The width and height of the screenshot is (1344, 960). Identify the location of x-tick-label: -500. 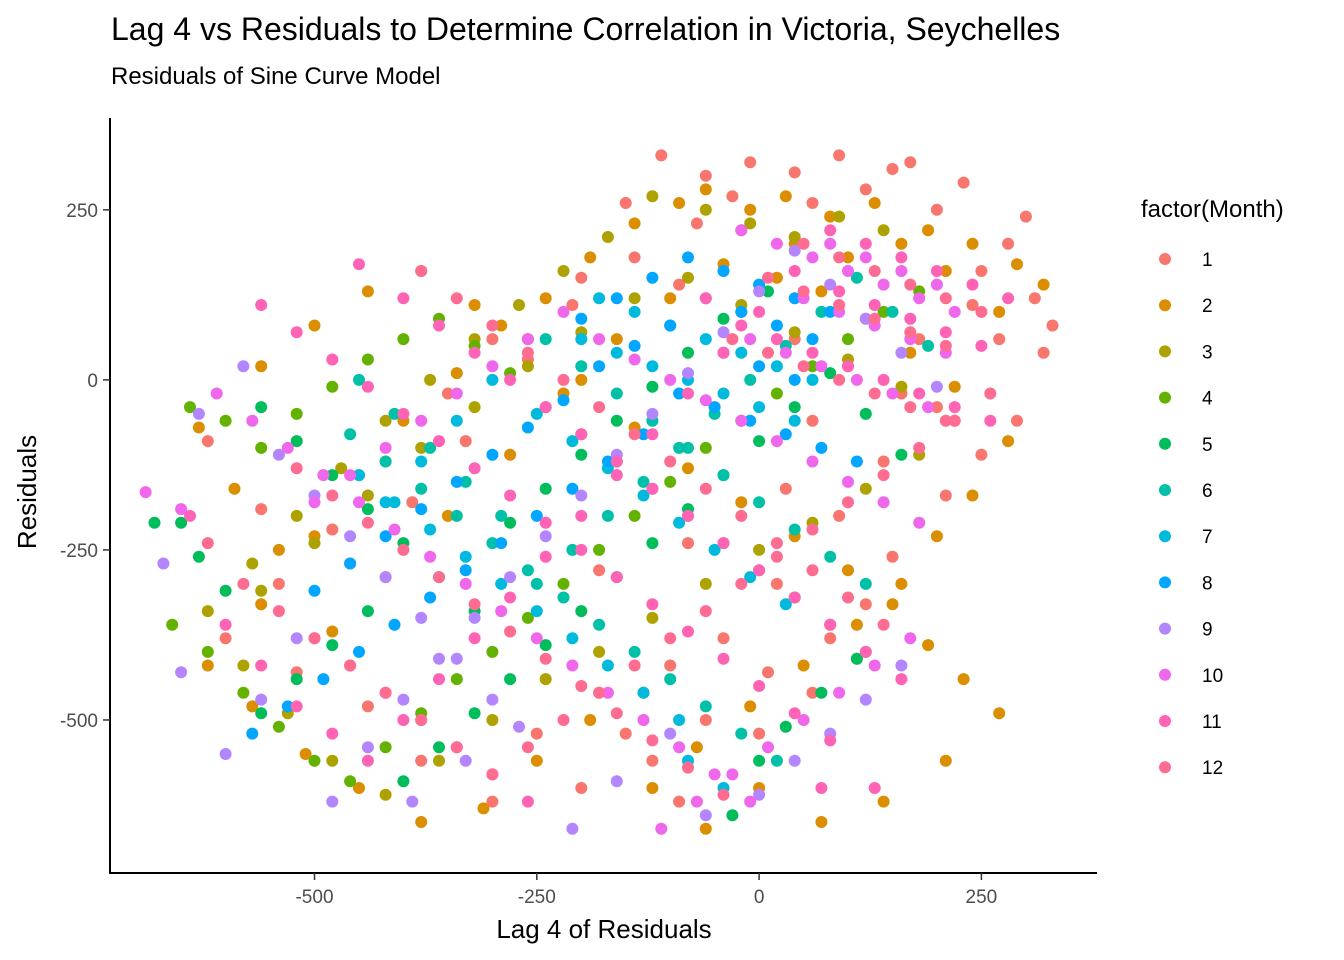
(314, 897).